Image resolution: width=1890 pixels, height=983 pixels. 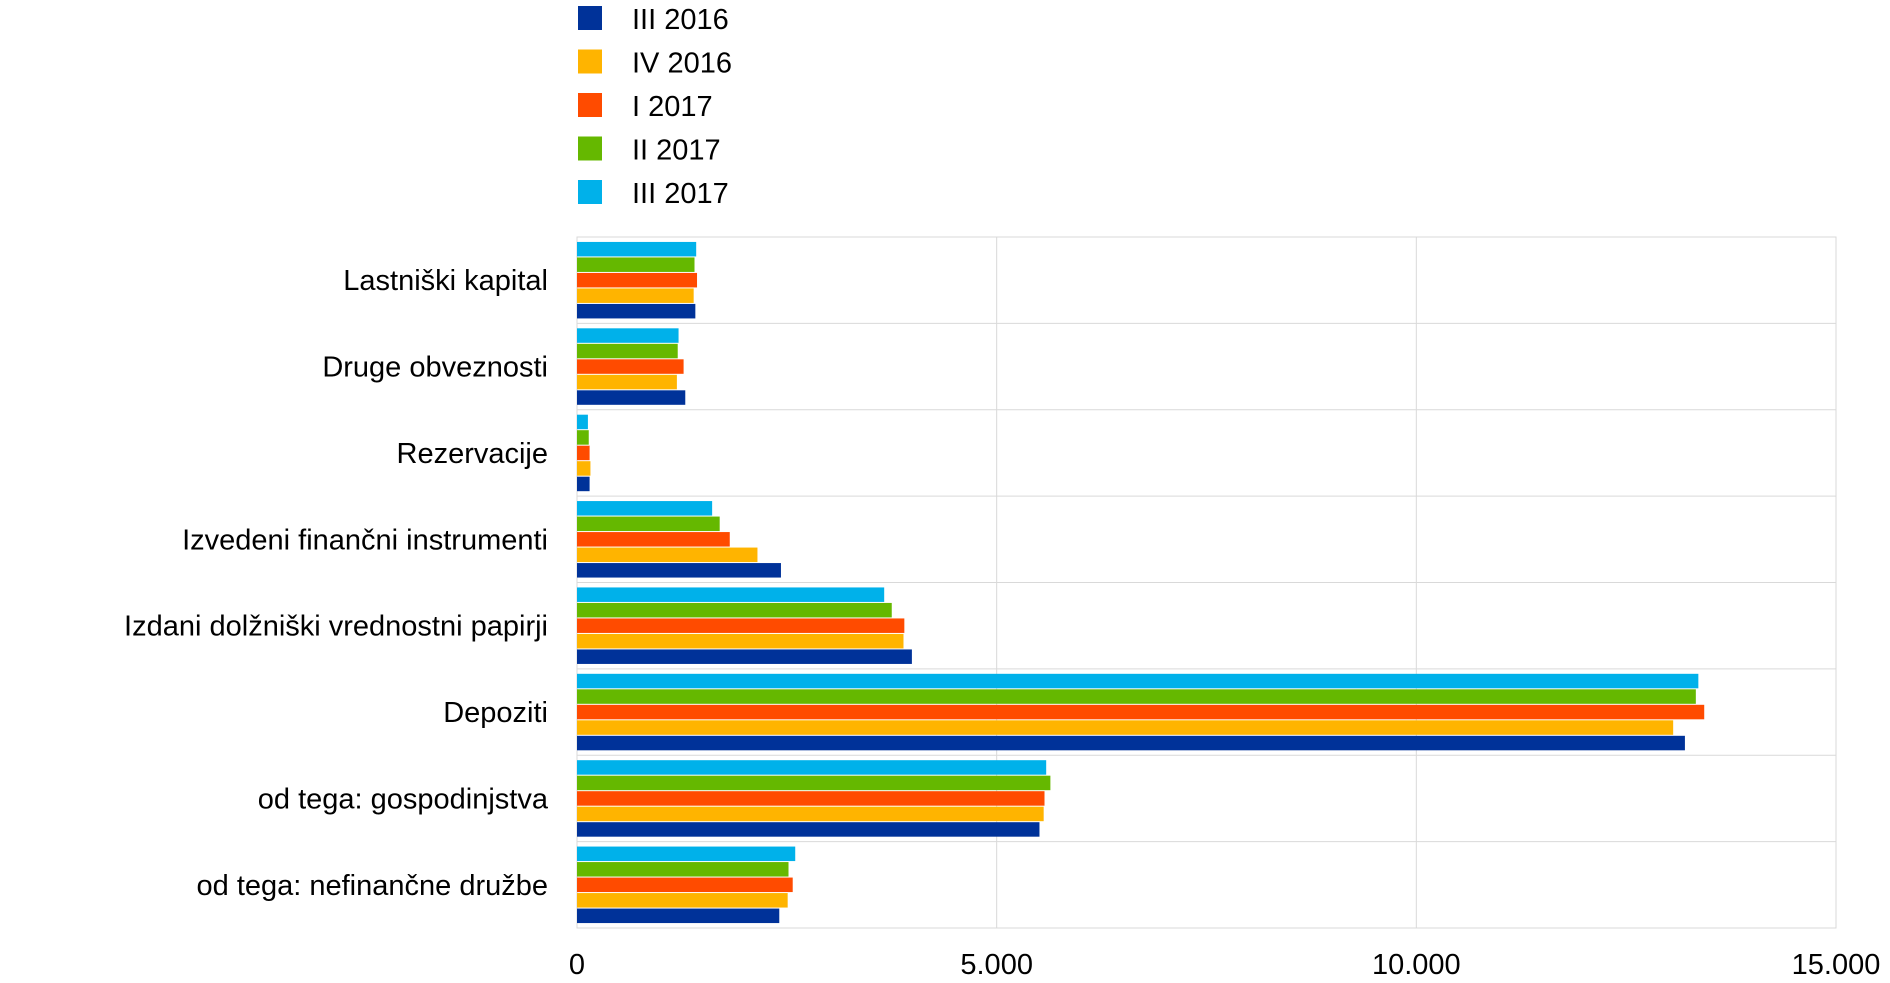 What do you see at coordinates (435, 368) in the screenshot?
I see `y-tick-label: Druge obveznosti` at bounding box center [435, 368].